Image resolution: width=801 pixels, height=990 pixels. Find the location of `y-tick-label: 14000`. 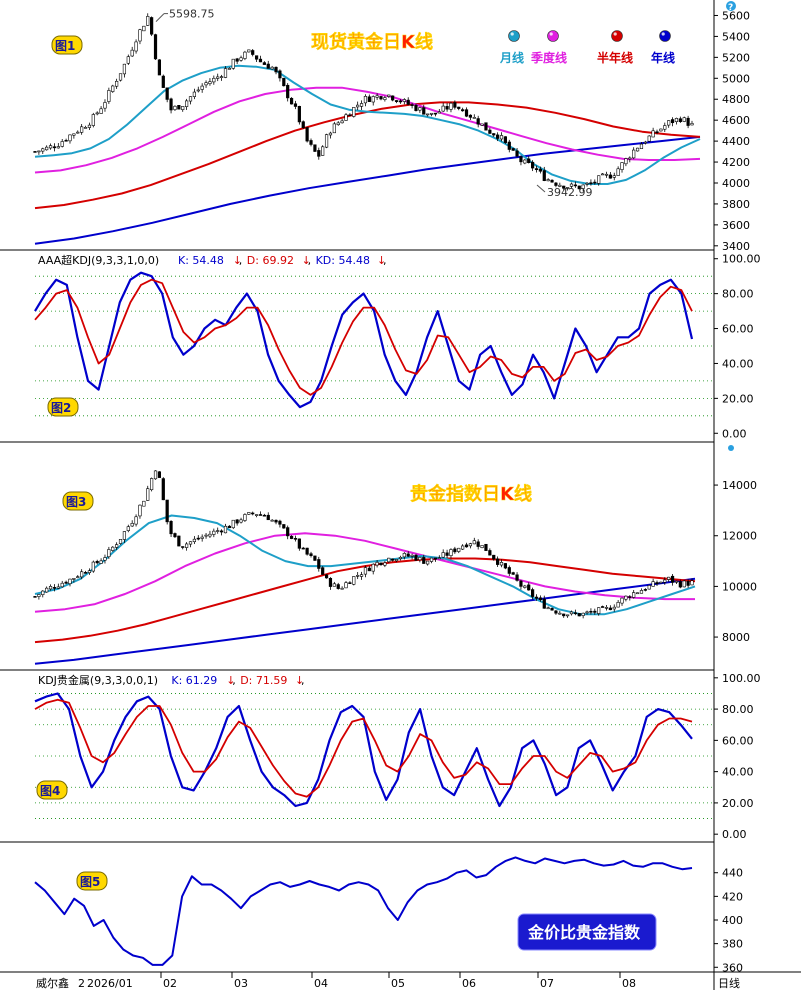

y-tick-label: 14000 is located at coordinates (739, 485).